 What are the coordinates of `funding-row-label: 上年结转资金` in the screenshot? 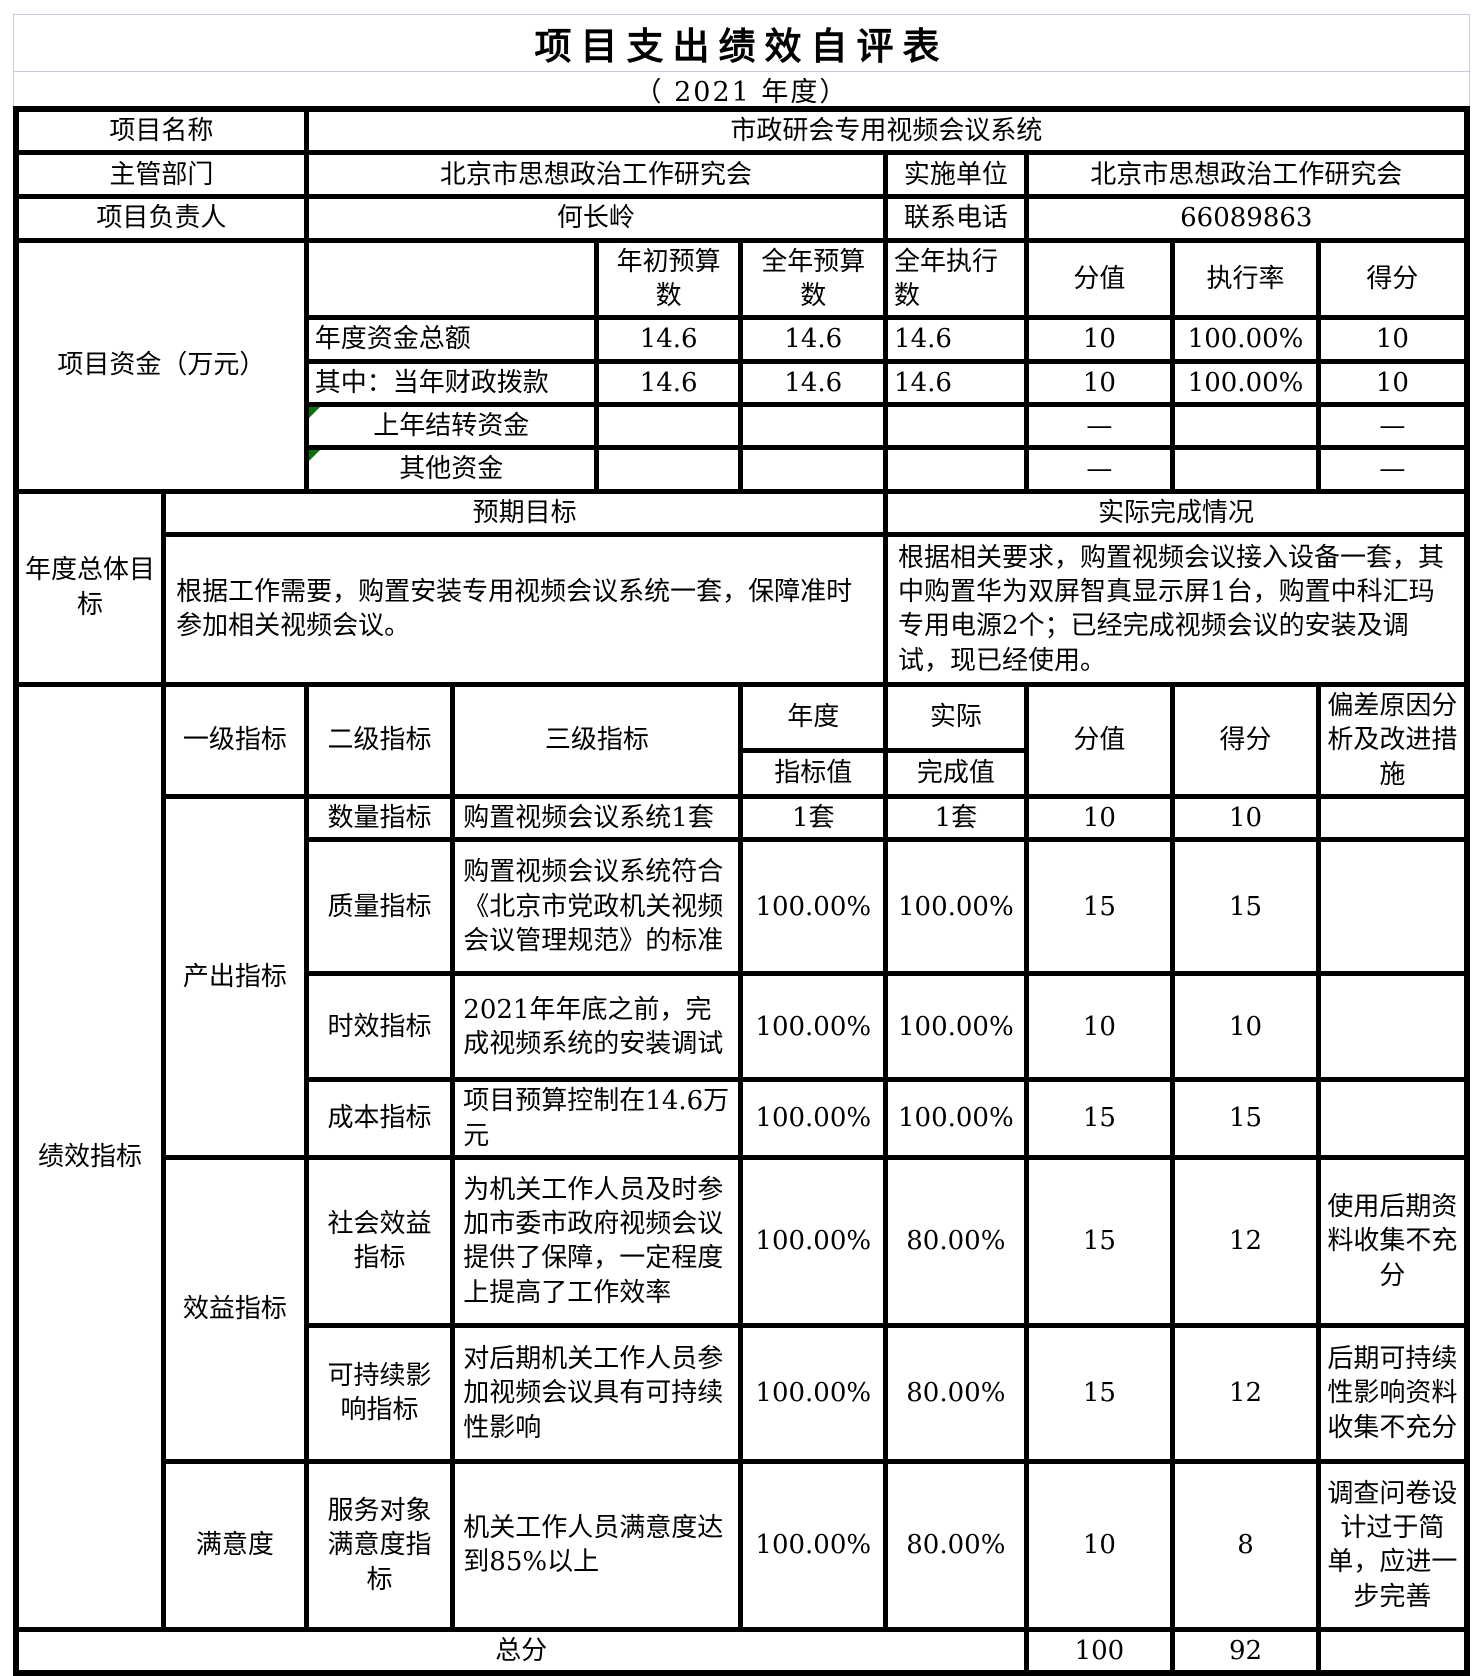 It's located at (451, 426).